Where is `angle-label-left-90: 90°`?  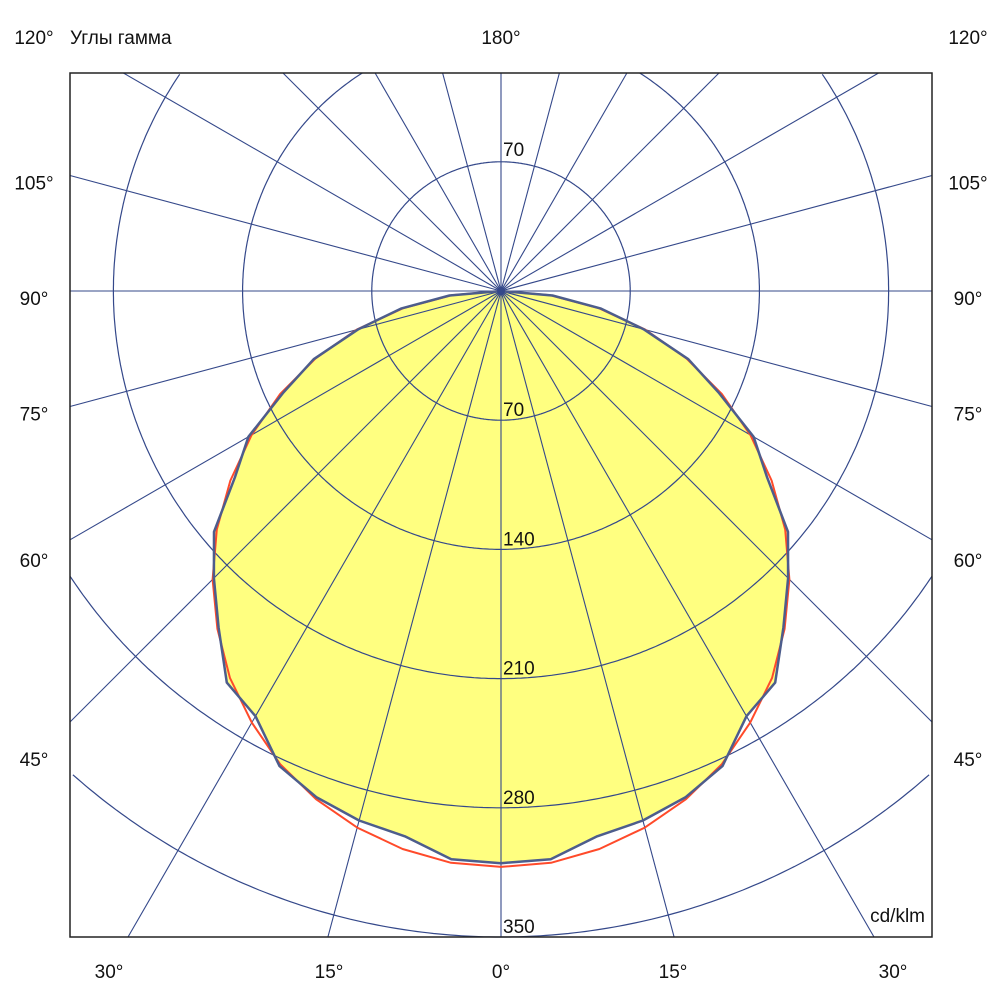 angle-label-left-90: 90° is located at coordinates (34, 299).